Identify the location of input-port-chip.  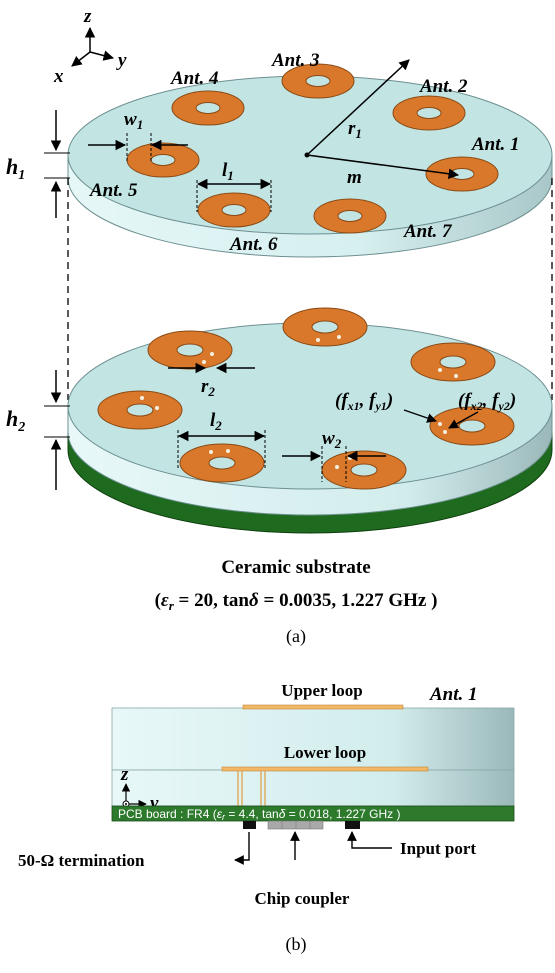
(352, 825).